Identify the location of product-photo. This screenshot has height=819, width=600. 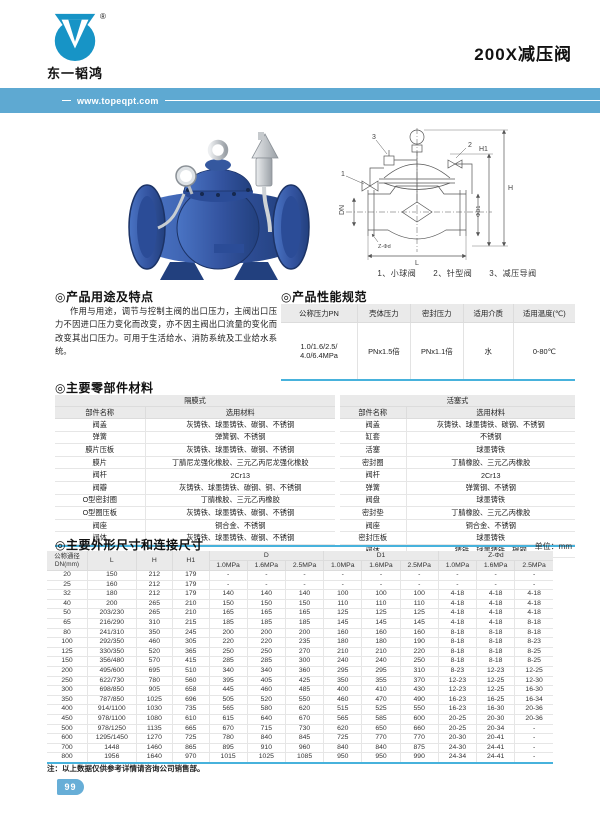
(219, 206).